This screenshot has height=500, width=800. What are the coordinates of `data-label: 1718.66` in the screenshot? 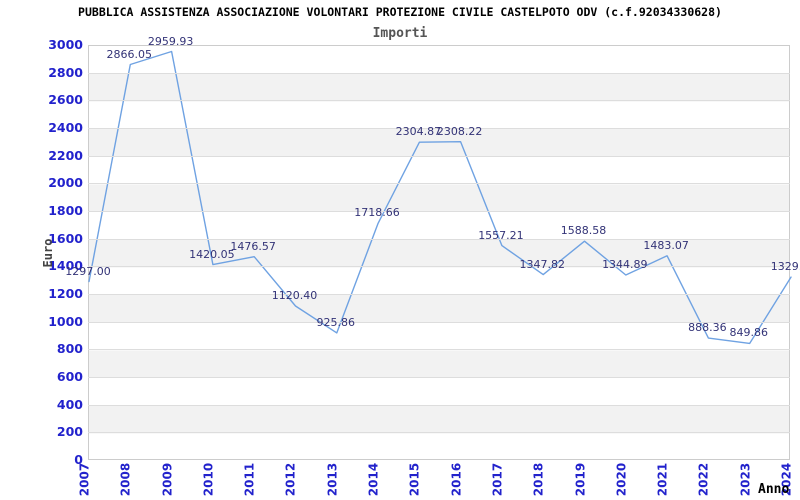 It's located at (377, 213).